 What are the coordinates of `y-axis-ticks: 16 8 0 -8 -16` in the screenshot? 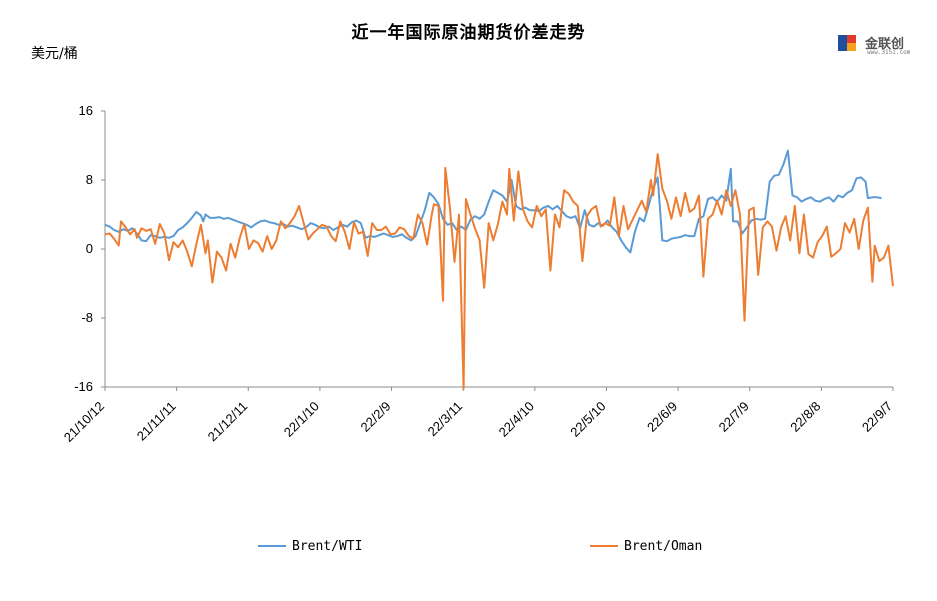 It's located at (89, 248).